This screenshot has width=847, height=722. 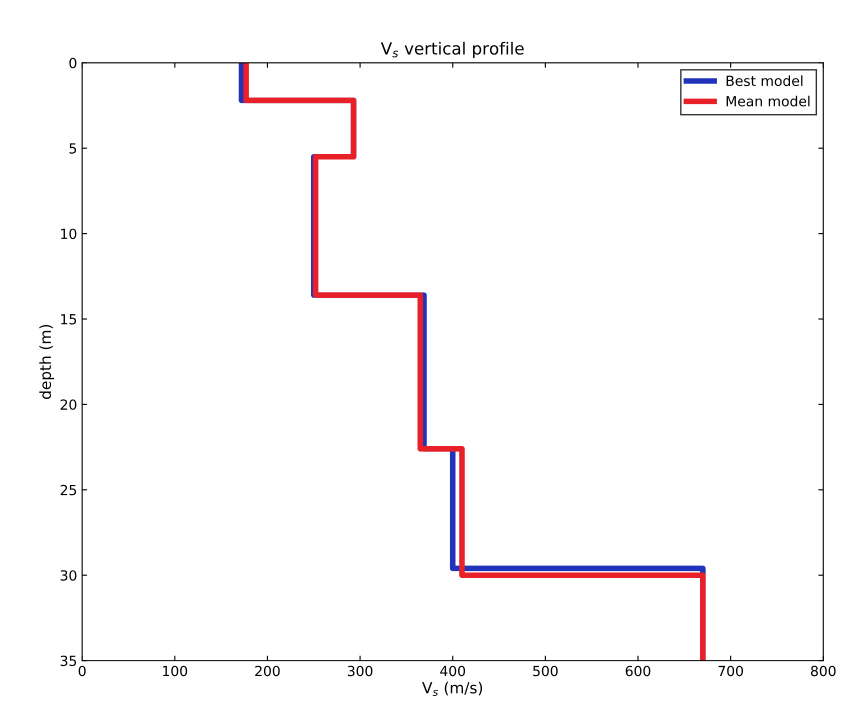 What do you see at coordinates (360, 671) in the screenshot?
I see `x-tick-label: 300` at bounding box center [360, 671].